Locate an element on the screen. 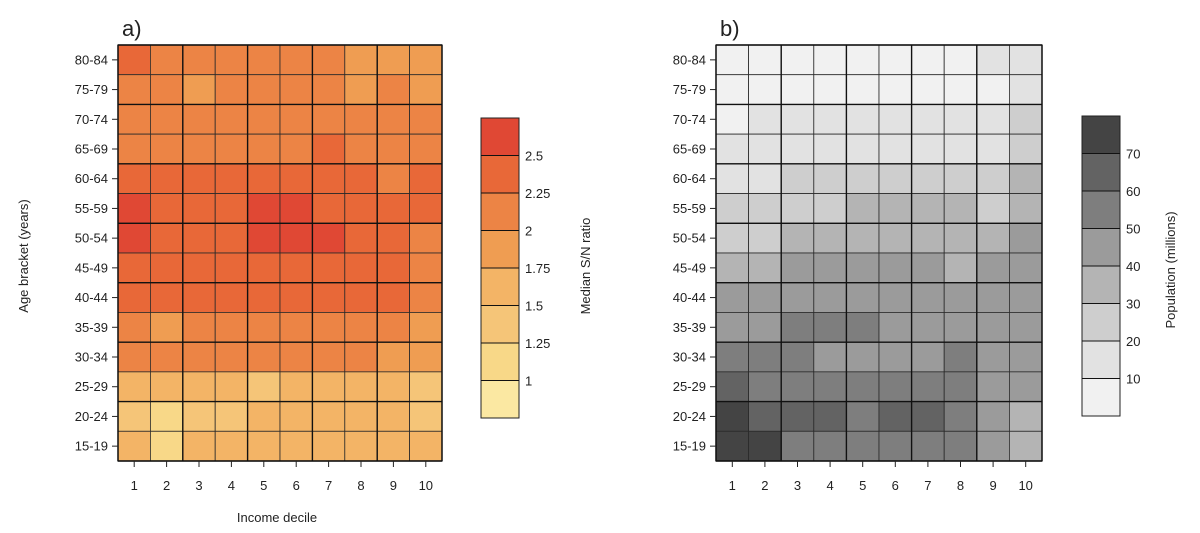 This screenshot has width=1200, height=533. x-tick-label: 5 is located at coordinates (862, 485).